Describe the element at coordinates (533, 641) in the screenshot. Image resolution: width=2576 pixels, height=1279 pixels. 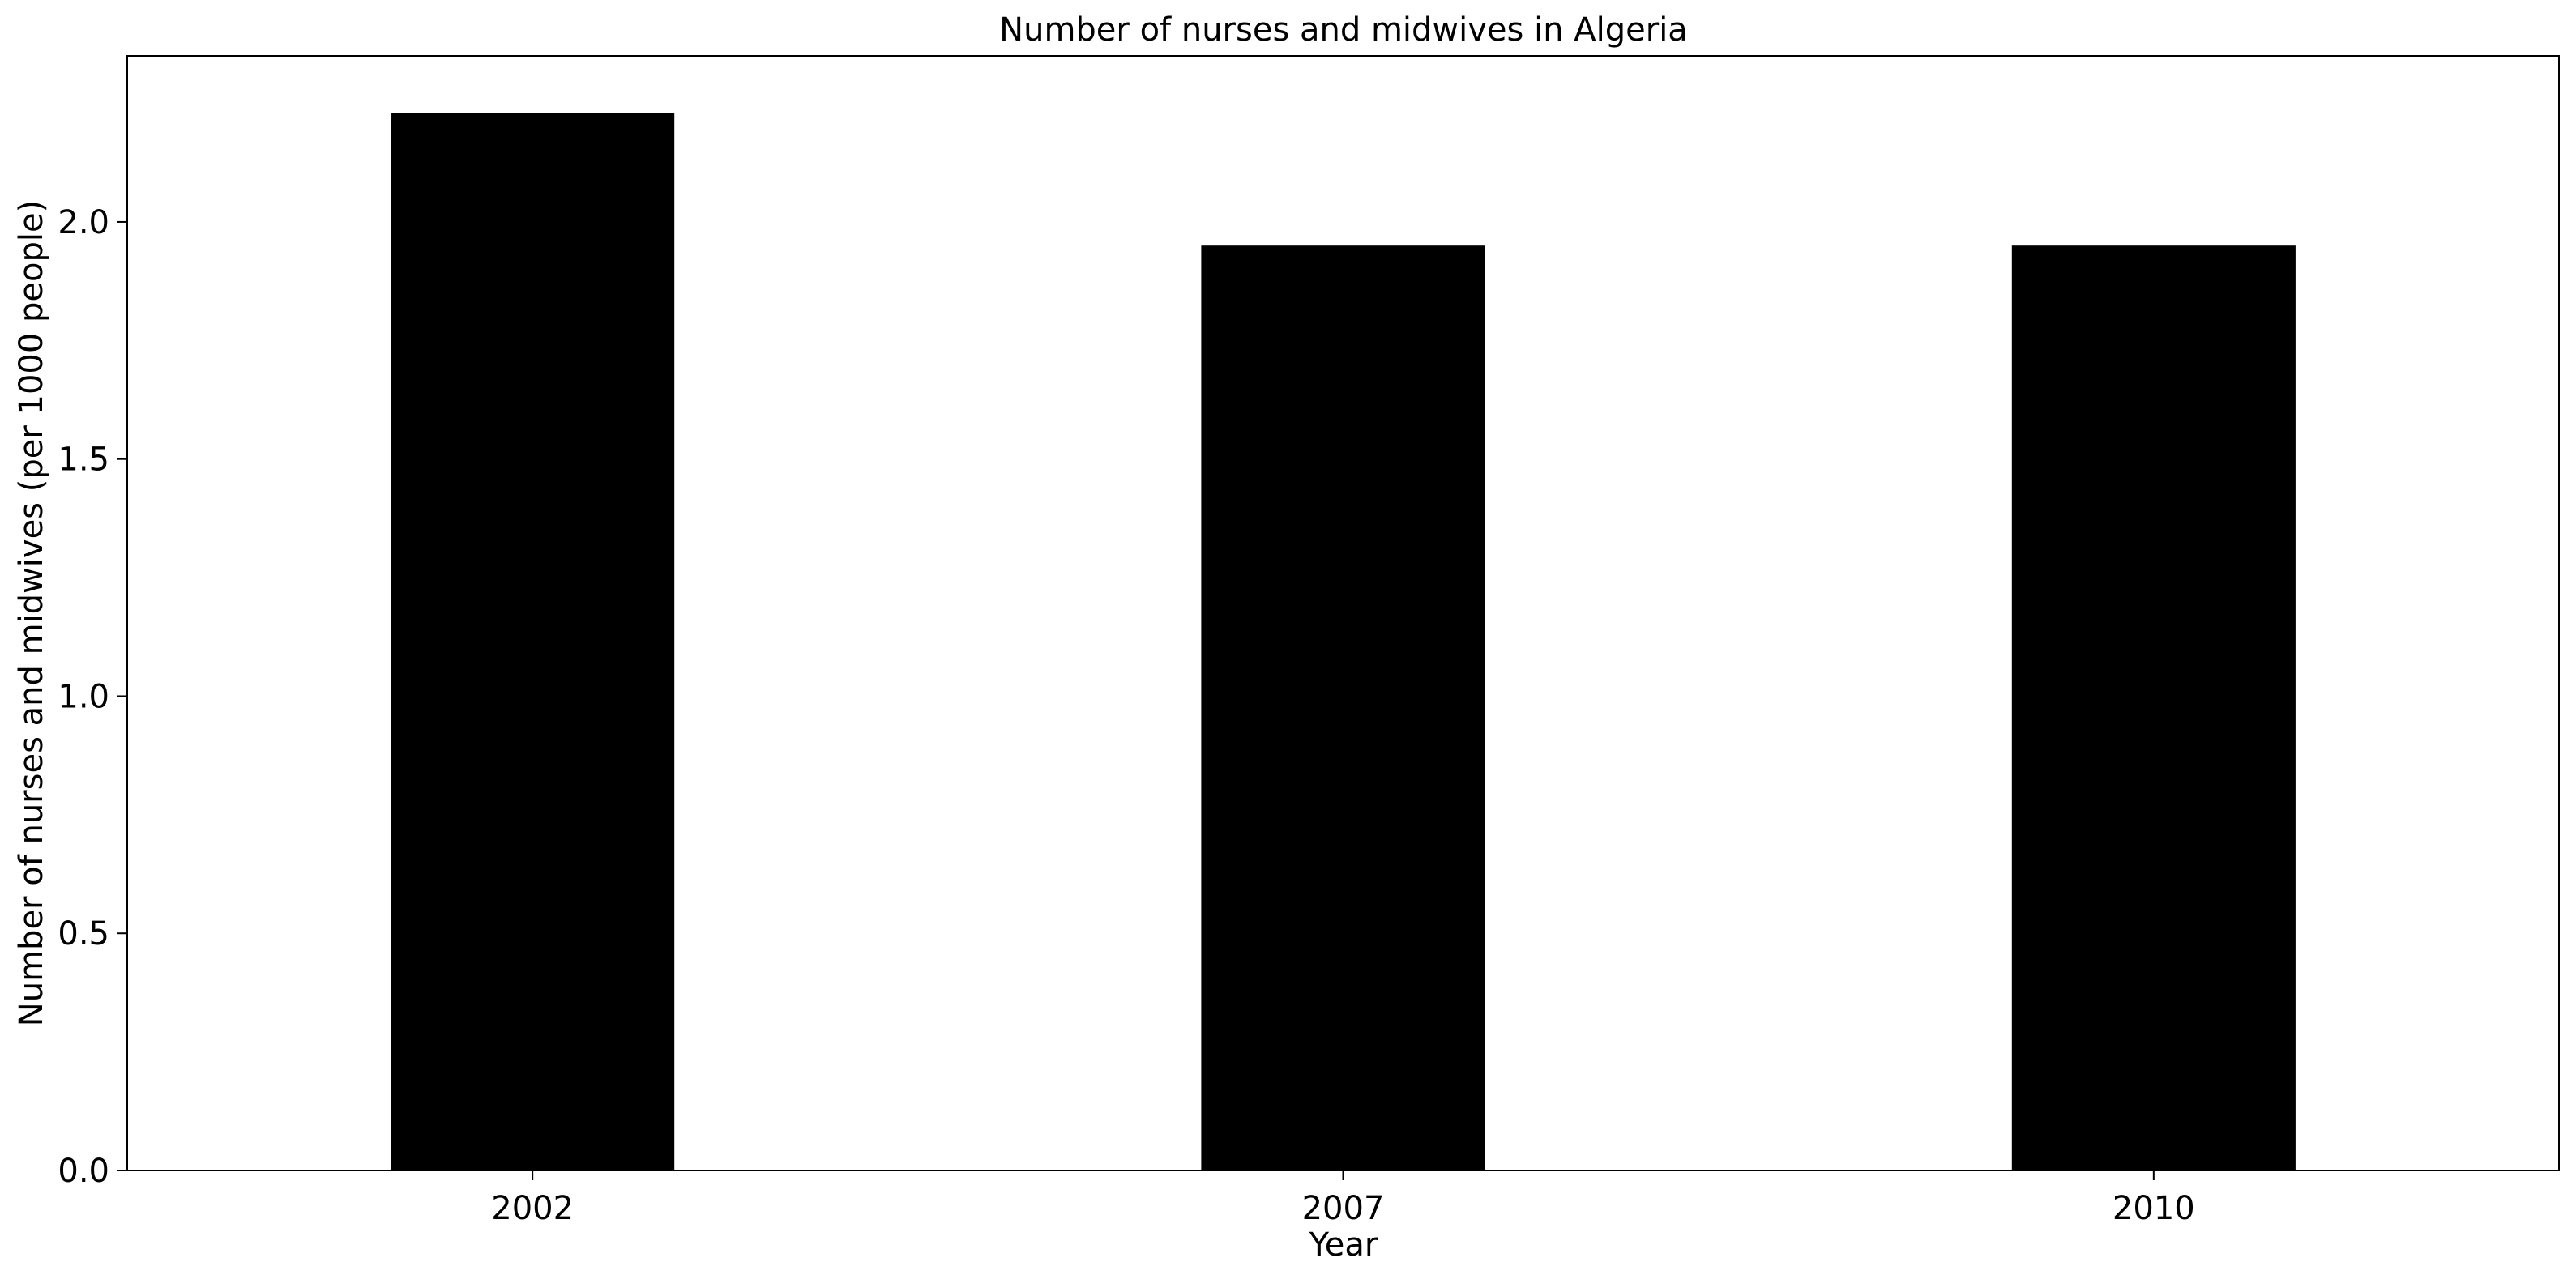
I see `bar-2002` at that location.